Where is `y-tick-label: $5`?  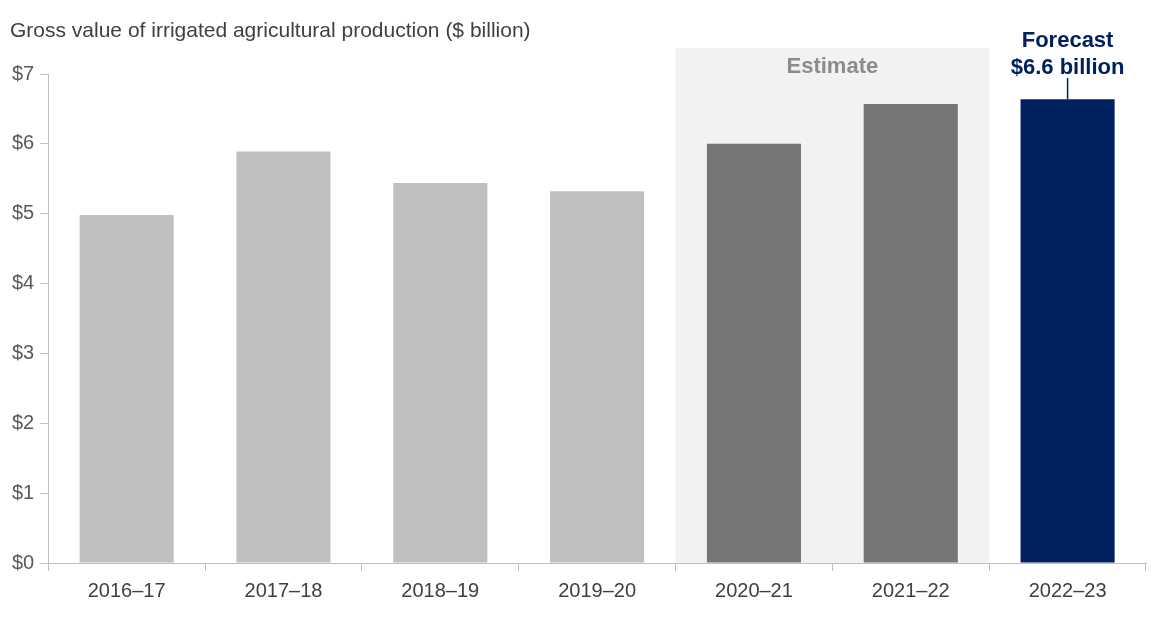
y-tick-label: $5 is located at coordinates (23, 212).